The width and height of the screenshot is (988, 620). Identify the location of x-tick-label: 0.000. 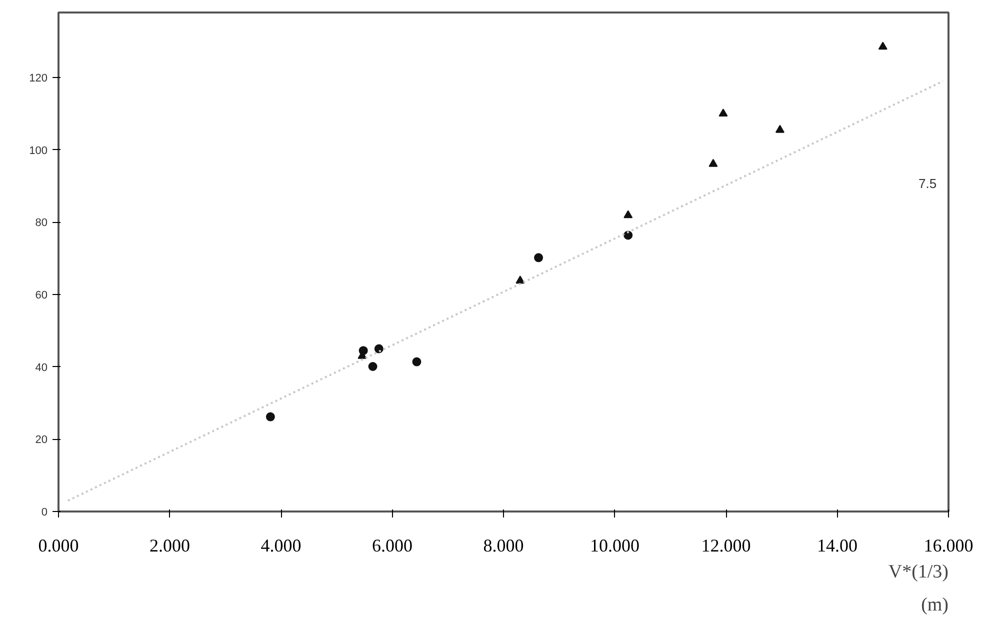
(58, 546).